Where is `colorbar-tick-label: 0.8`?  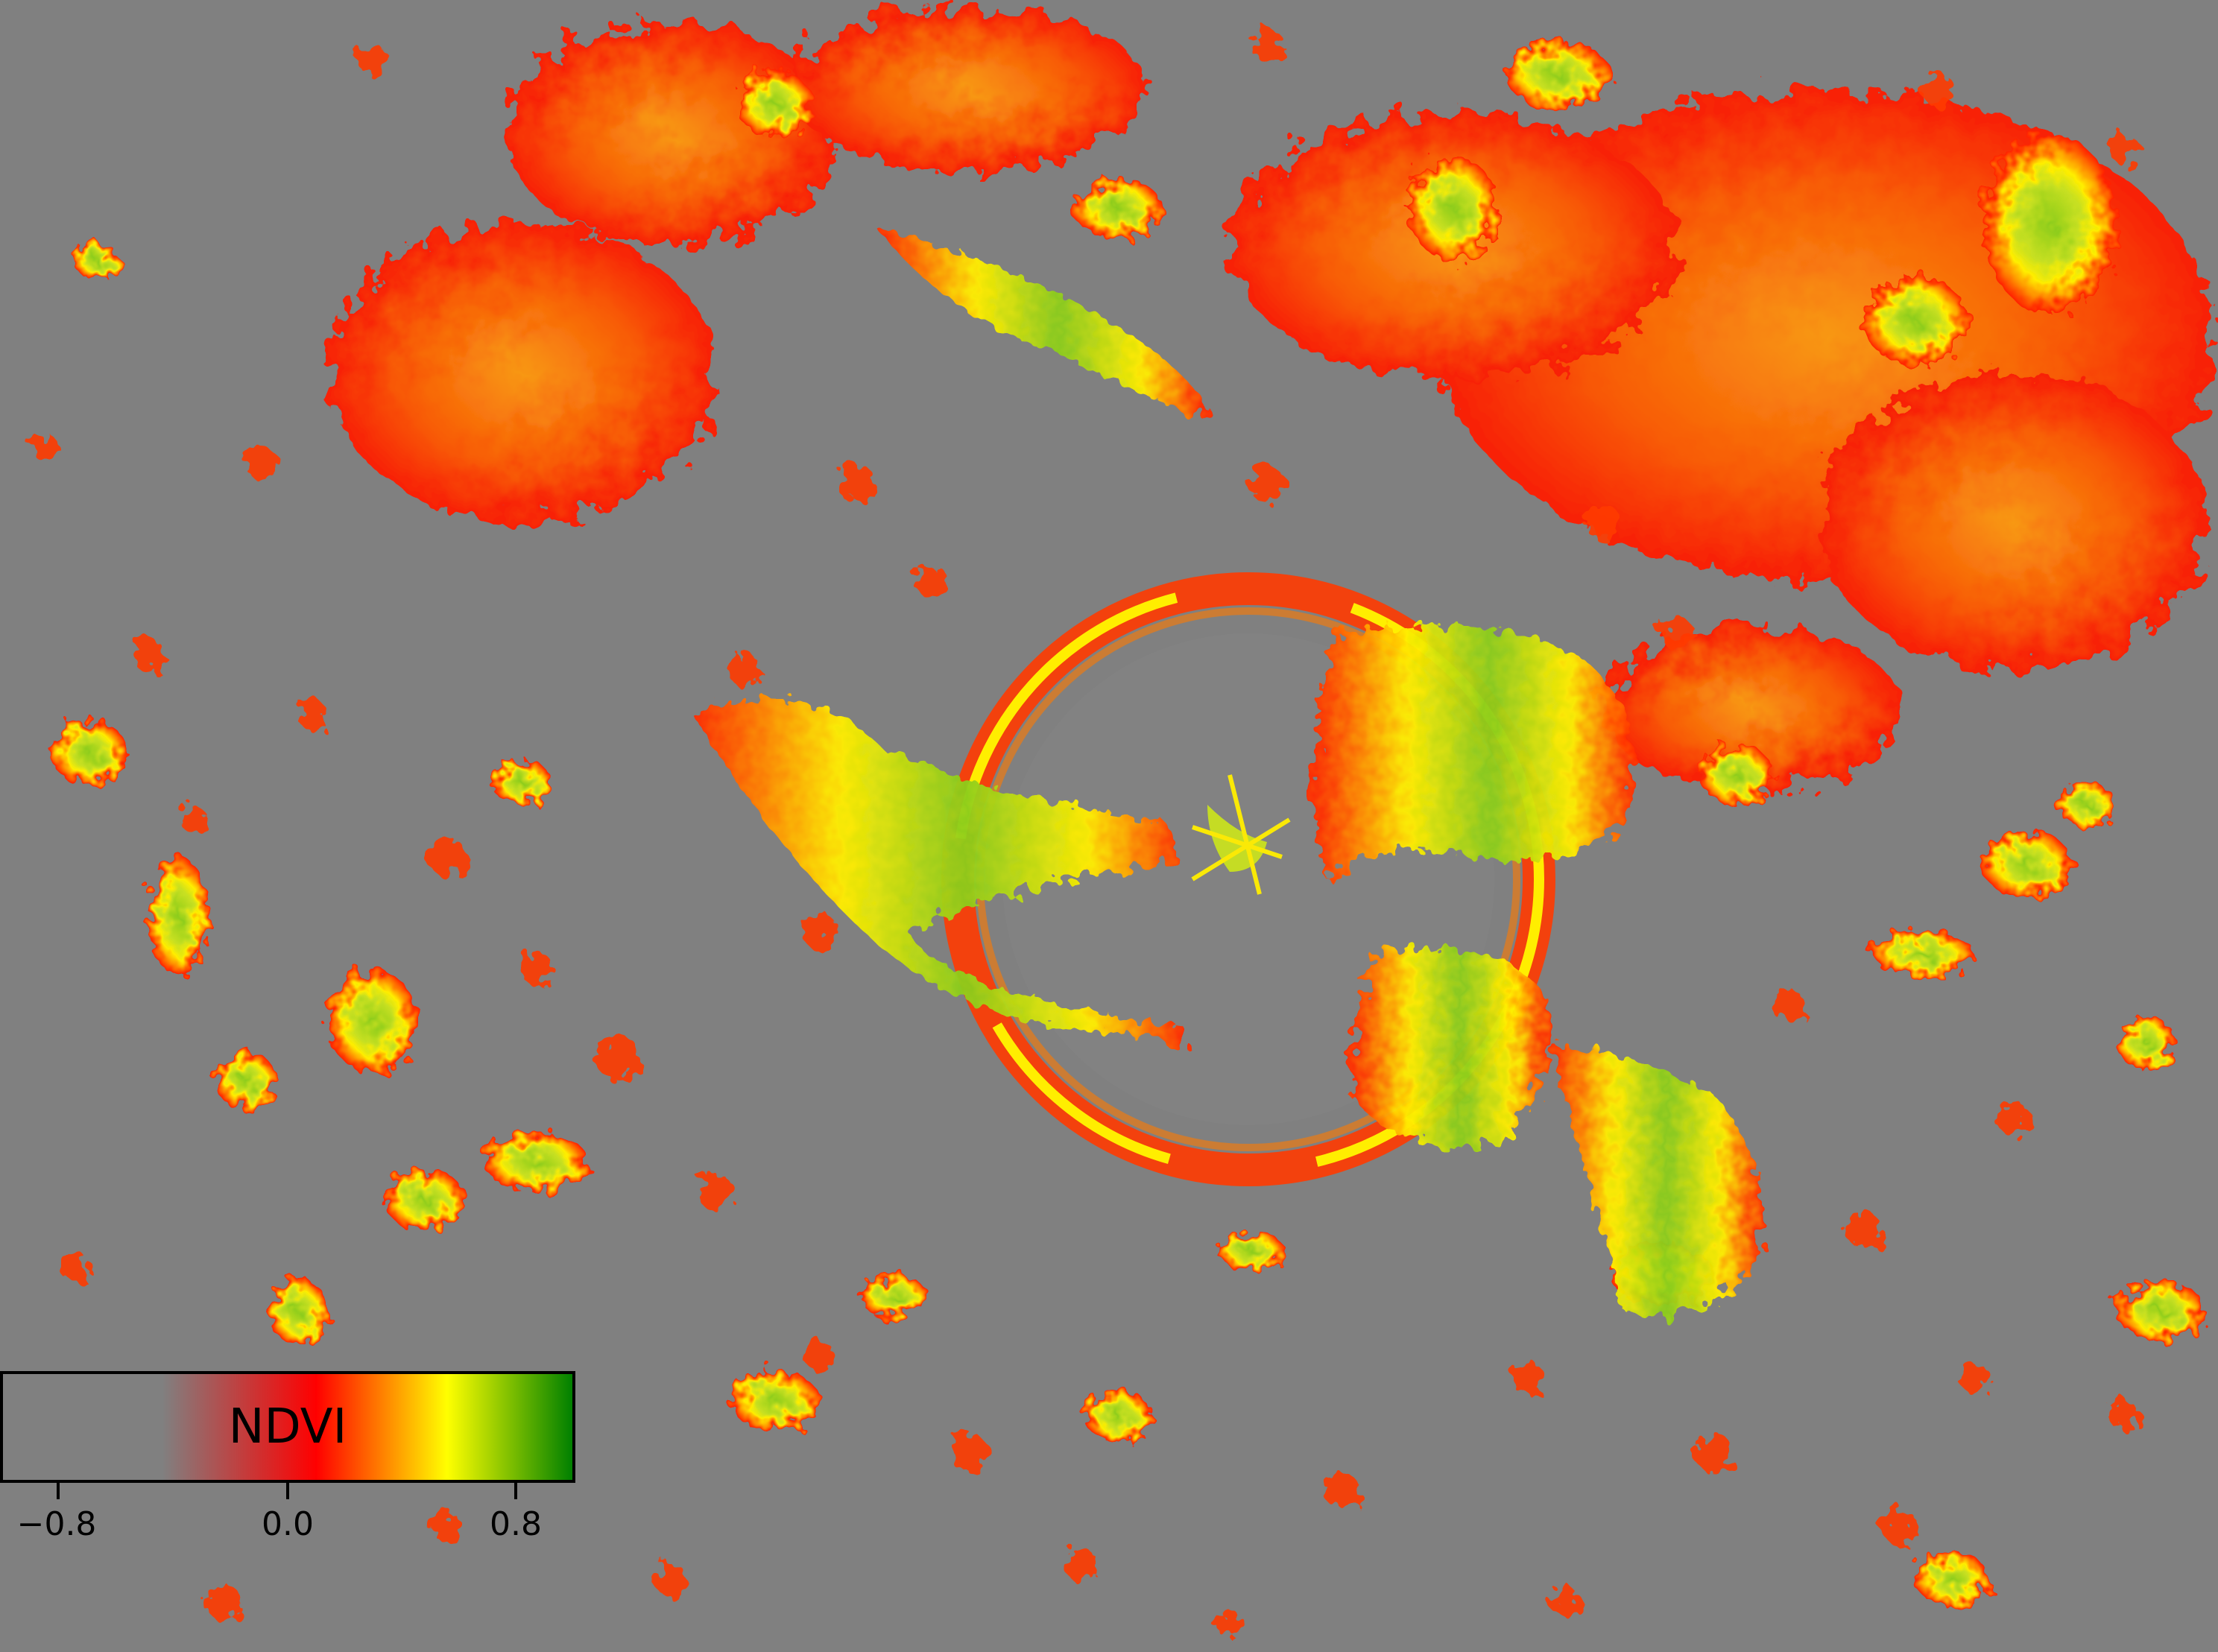
colorbar-tick-label: 0.8 is located at coordinates (516, 1524).